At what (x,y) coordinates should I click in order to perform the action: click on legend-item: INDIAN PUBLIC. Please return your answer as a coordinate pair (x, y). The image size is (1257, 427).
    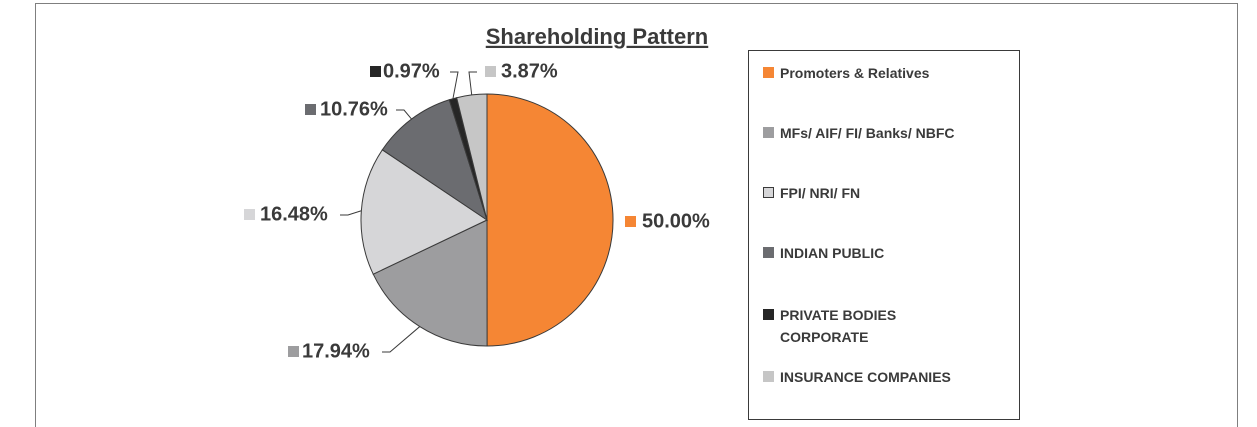
    Looking at the image, I should click on (823, 253).